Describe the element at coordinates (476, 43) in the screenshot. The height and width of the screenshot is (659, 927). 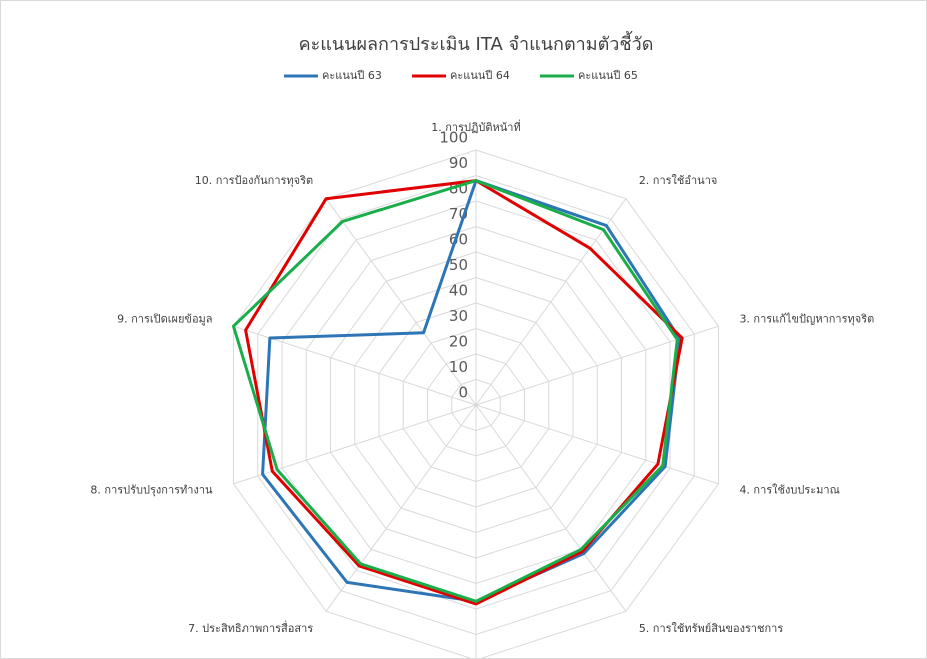
I see `chart-title: คะแนนผลการประเมิน ITA จำแนกตามตัวชี้วัด` at that location.